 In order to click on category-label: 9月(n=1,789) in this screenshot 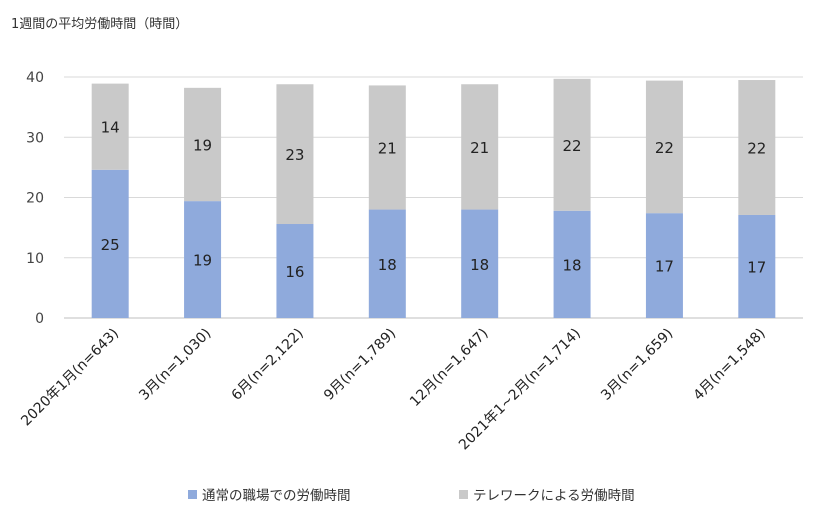, I will do `click(360, 365)`.